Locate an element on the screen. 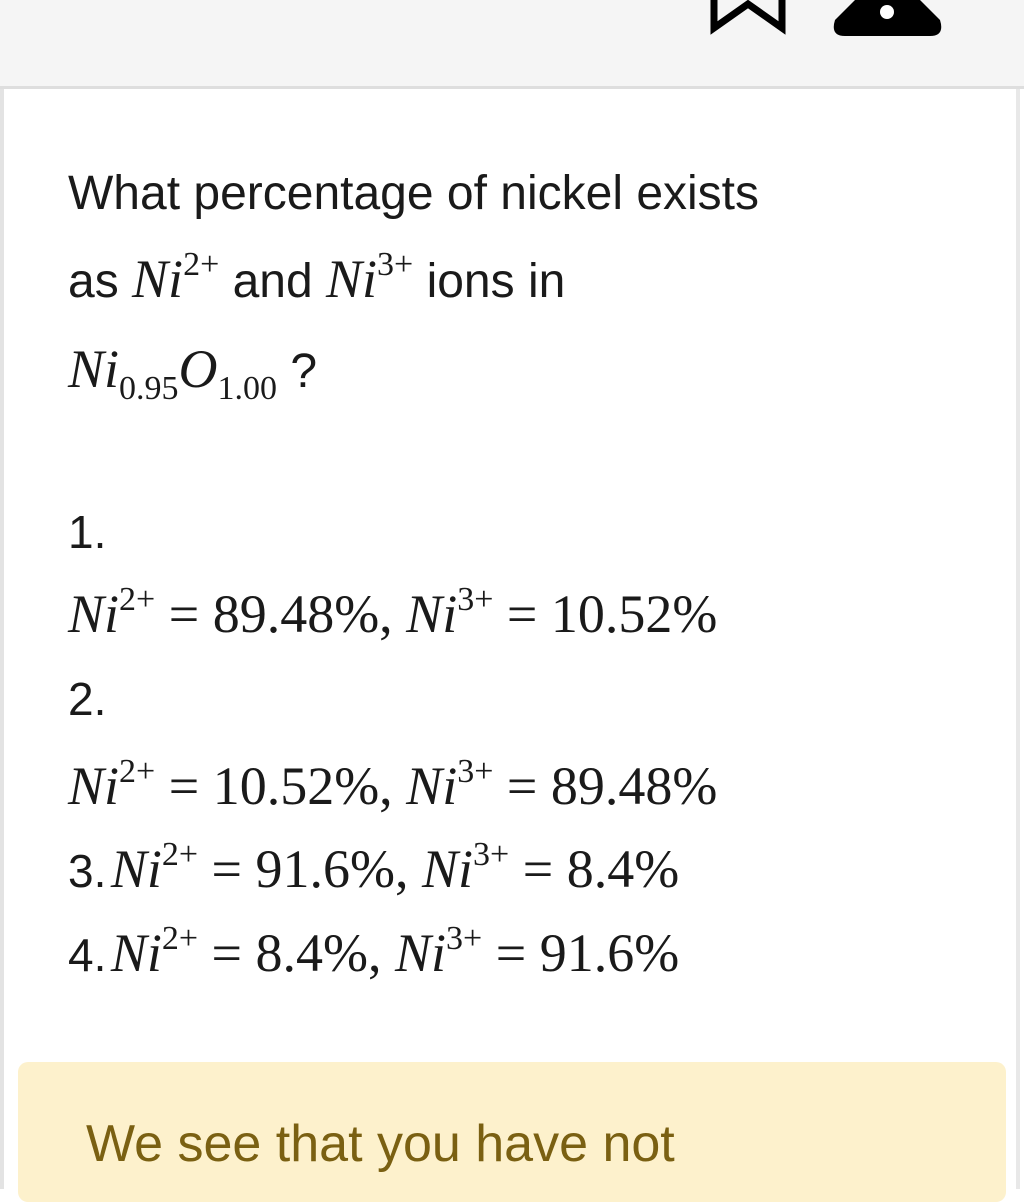 This screenshot has width=1024, height=1202. subscript: 0.95 is located at coordinates (149, 388).